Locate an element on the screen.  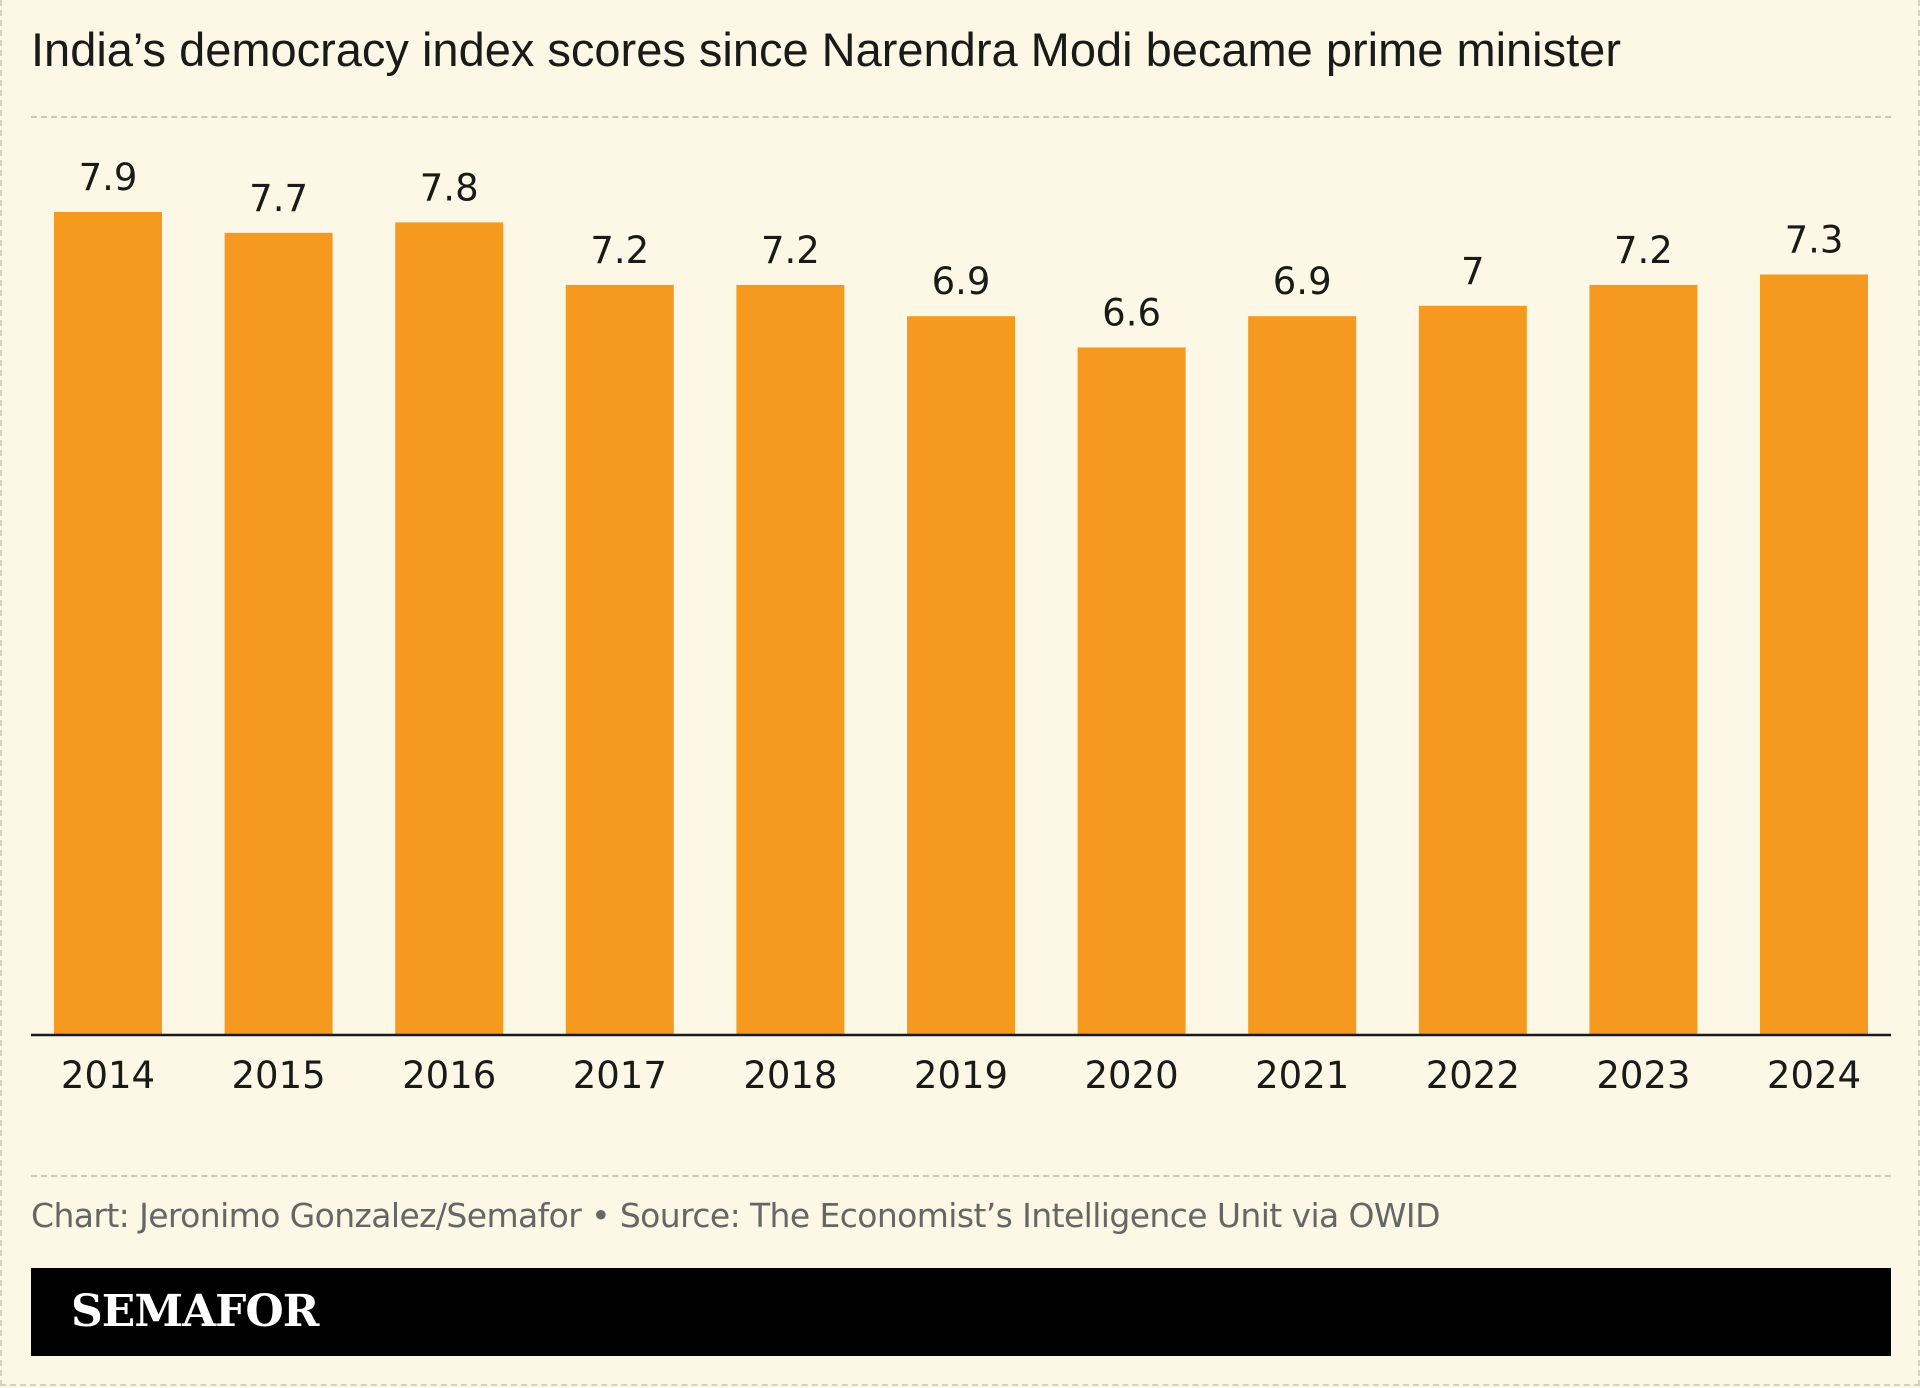
bar-2023 is located at coordinates (1643, 659).